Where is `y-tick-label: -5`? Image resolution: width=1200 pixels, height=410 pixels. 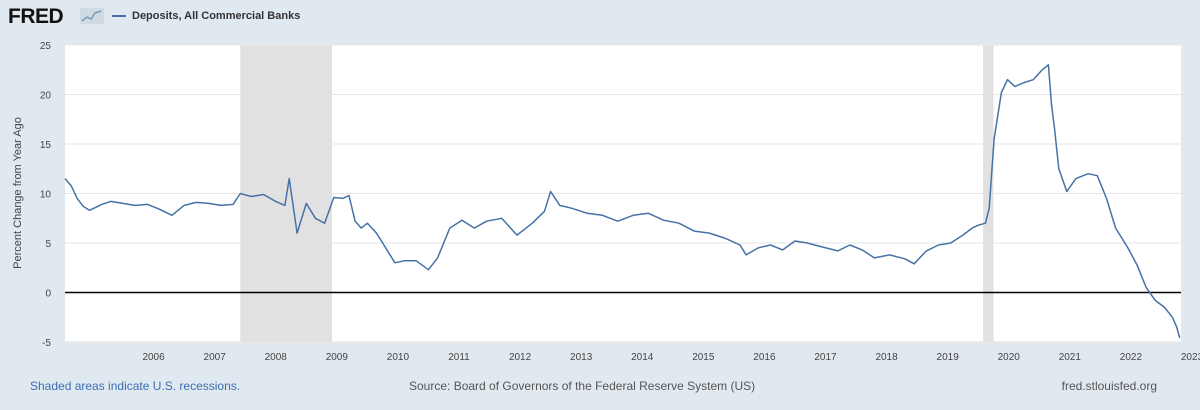
y-tick-label: -5 is located at coordinates (46, 343).